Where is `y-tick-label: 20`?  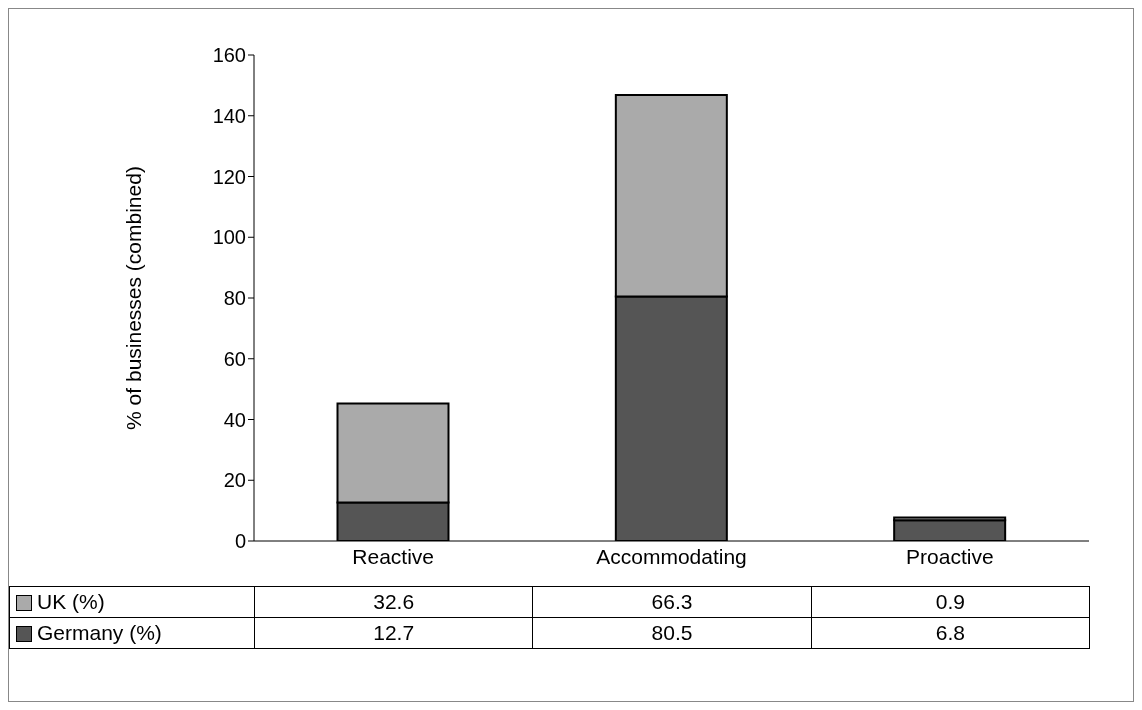
y-tick-label: 20 is located at coordinates (234, 480).